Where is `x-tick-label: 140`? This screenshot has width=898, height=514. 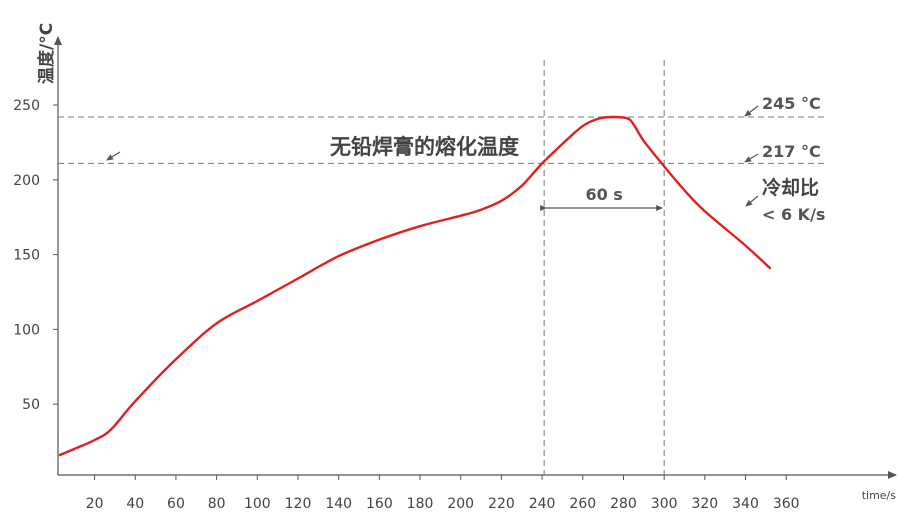 x-tick-label: 140 is located at coordinates (338, 504).